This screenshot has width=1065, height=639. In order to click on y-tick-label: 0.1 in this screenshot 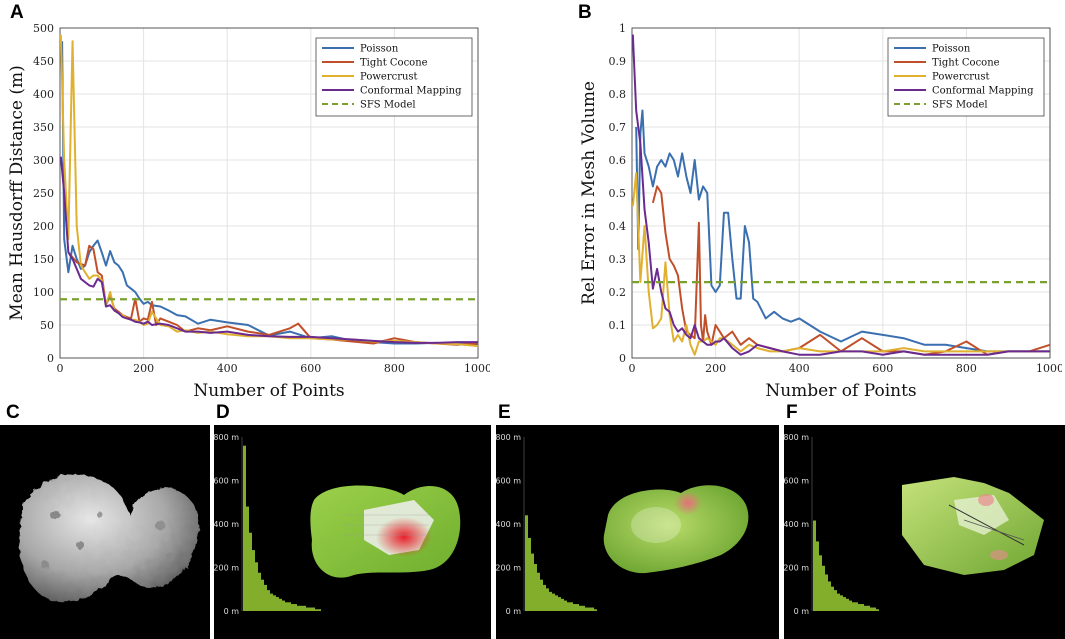, I will do `click(618, 325)`.